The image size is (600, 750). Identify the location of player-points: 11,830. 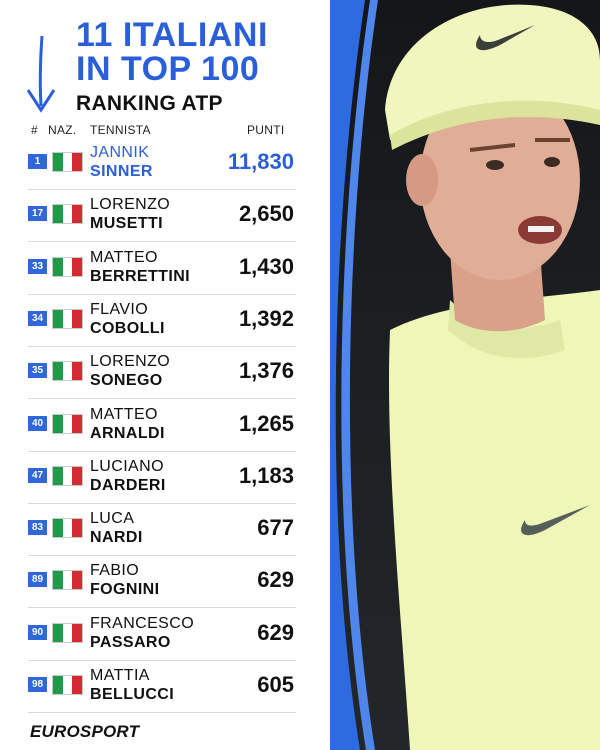
(260, 161).